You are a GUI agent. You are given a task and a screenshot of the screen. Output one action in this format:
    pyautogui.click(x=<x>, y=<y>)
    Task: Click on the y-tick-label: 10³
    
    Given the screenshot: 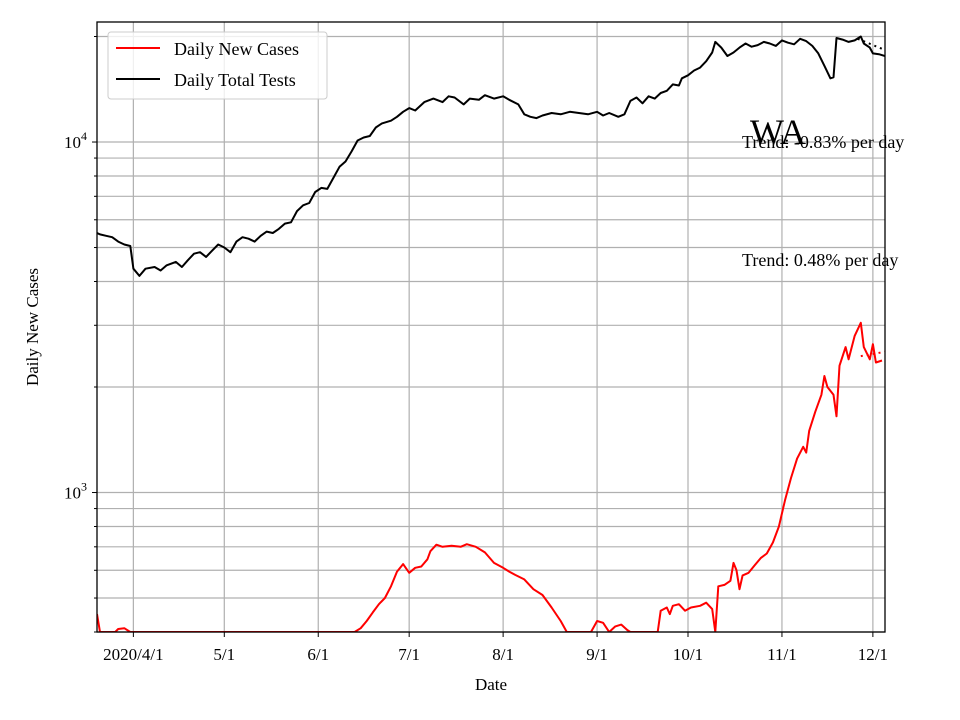 What is the action you would take?
    pyautogui.click(x=75, y=491)
    